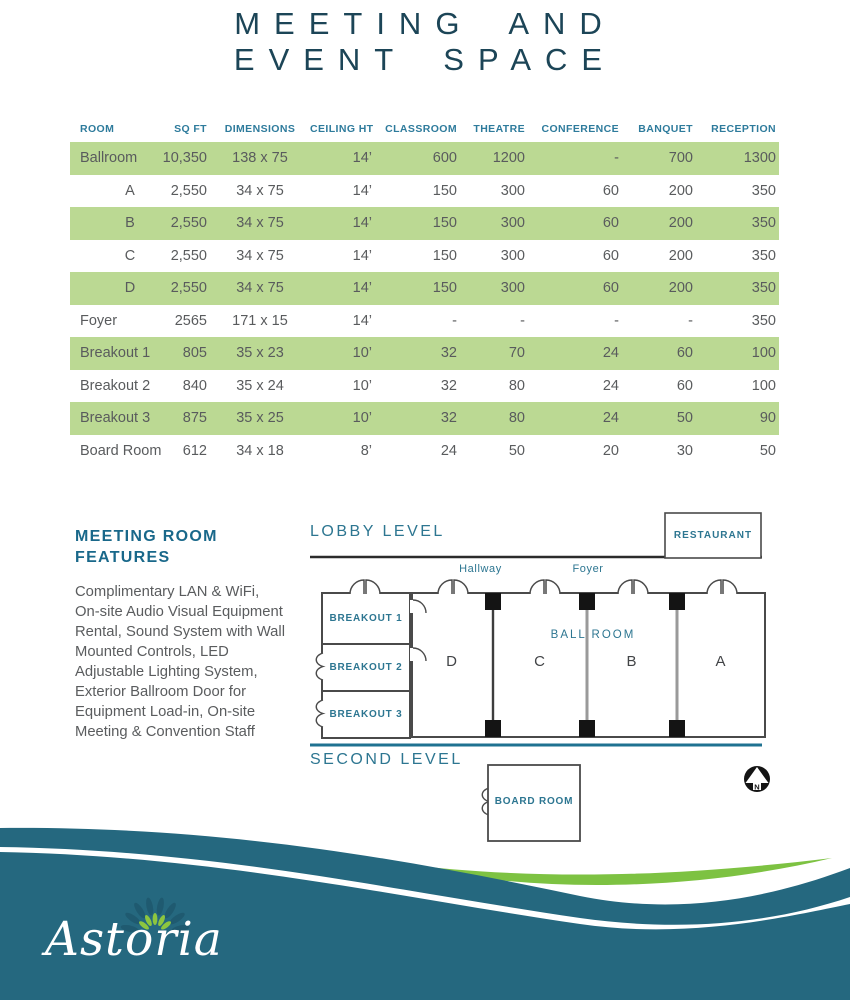  I want to click on page-title-line2: EVENT SPACE, so click(425, 59).